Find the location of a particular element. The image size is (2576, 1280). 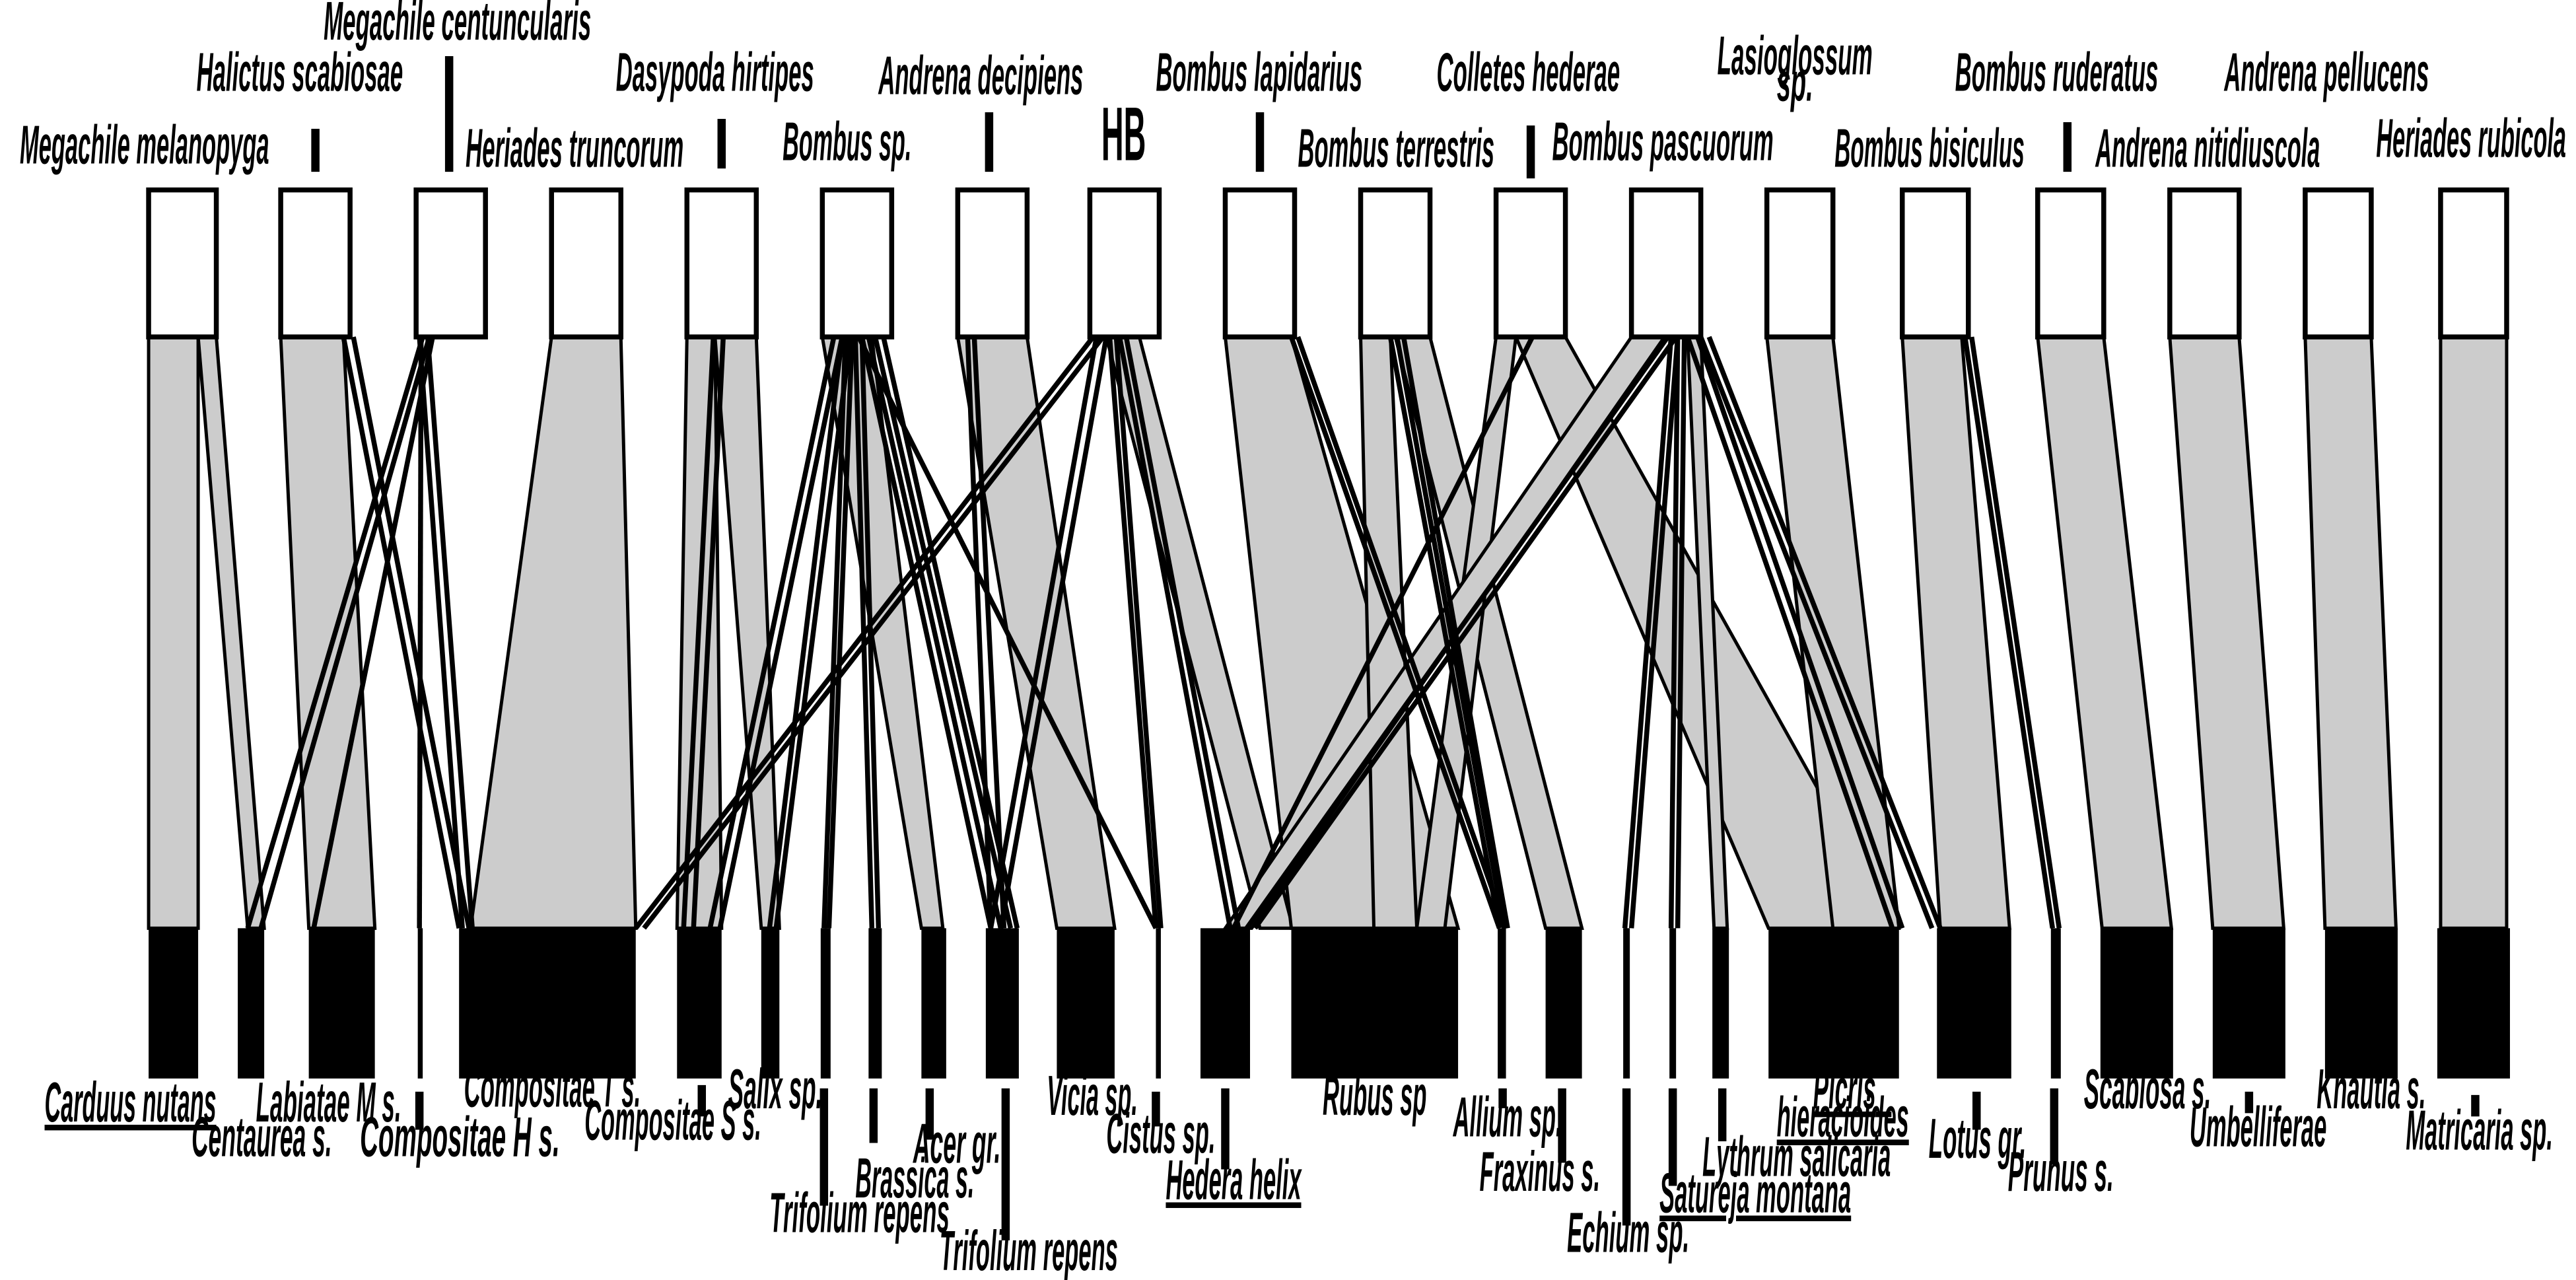

plant-label: Echium sp. is located at coordinates (1628, 1232).